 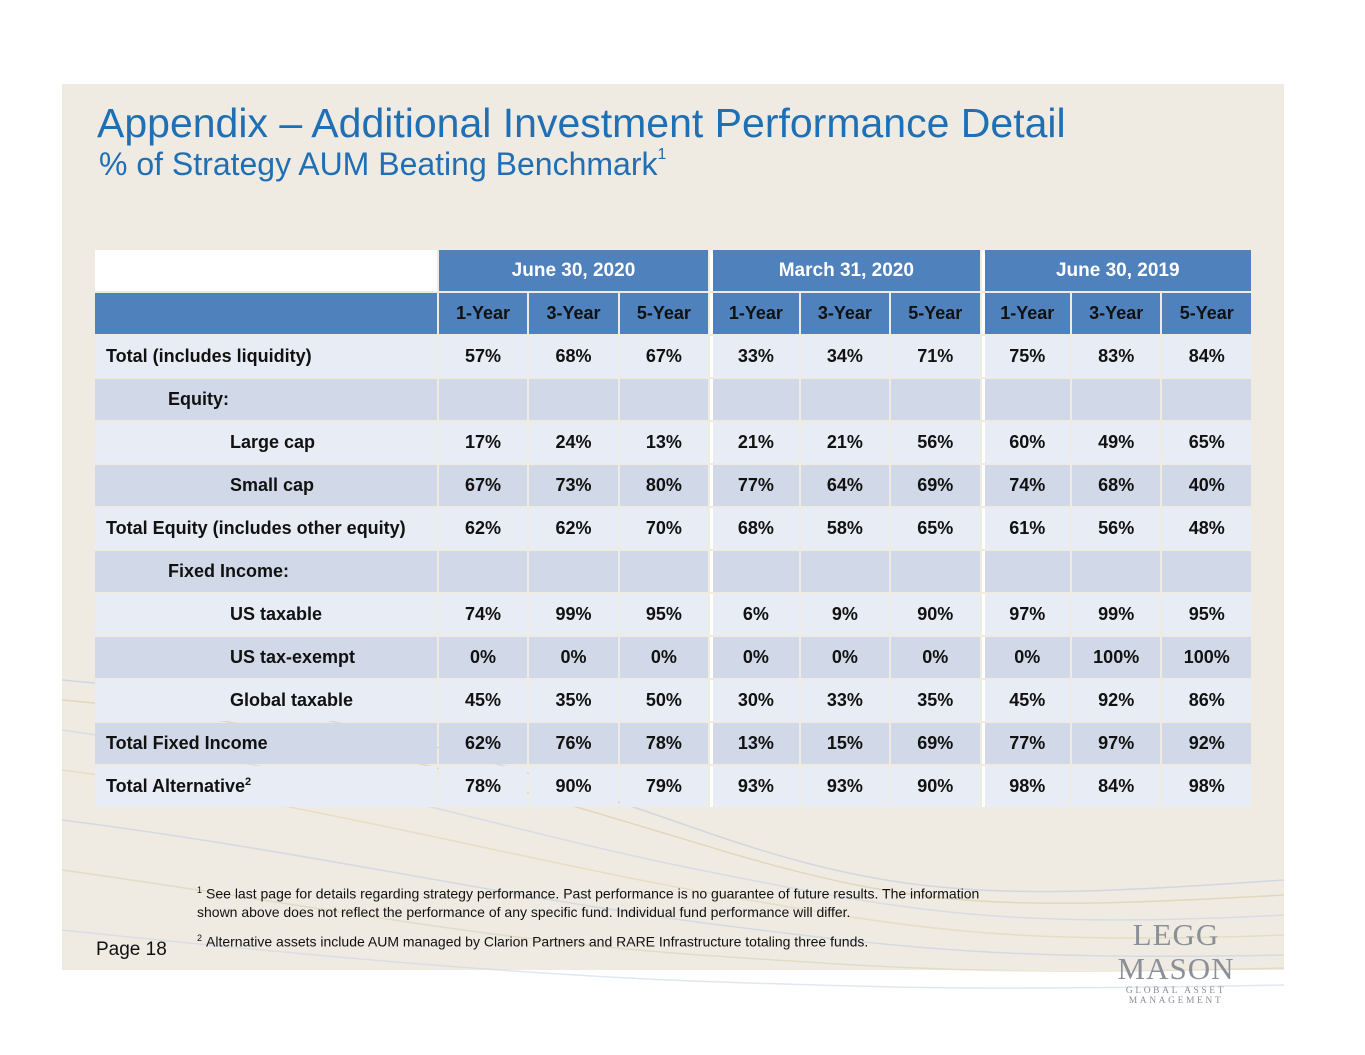 I want to click on table-row: US taxable 74% 99% 95% 6% 9% 90% 97% 99% 95%, so click(x=673, y=614).